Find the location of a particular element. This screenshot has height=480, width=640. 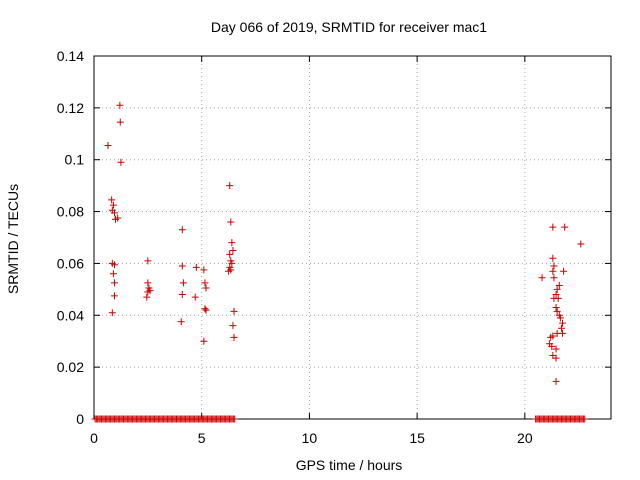

y-tick-label: 0.14 is located at coordinates (70, 56).